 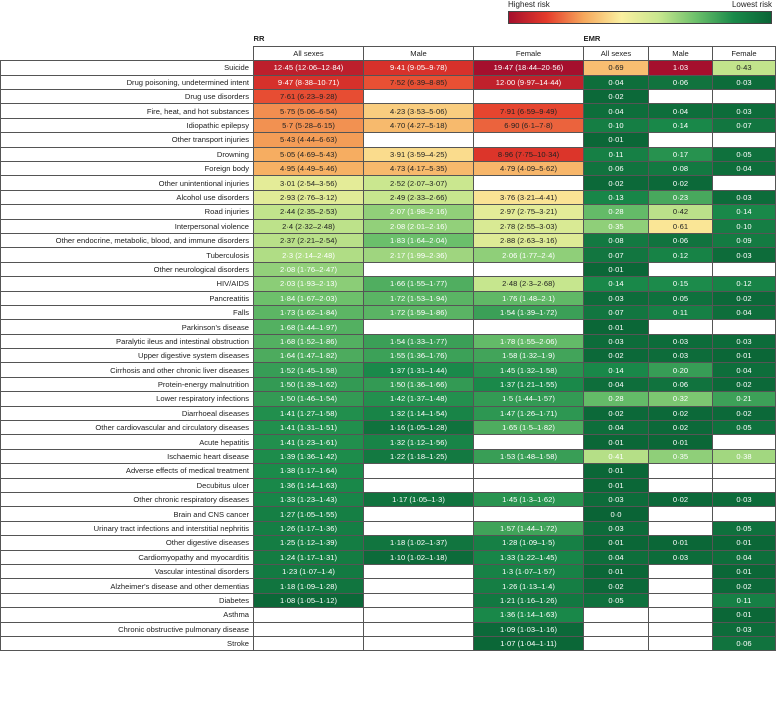 I want to click on emr-cell: 0·08, so click(x=616, y=240).